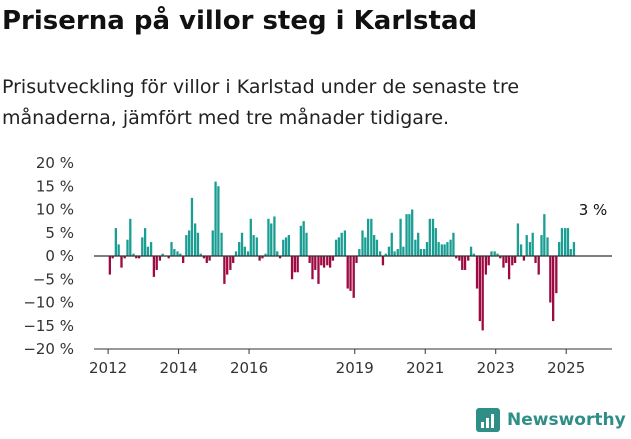  Describe the element at coordinates (48, 349) in the screenshot. I see `y-tick-label: −20 %` at that location.